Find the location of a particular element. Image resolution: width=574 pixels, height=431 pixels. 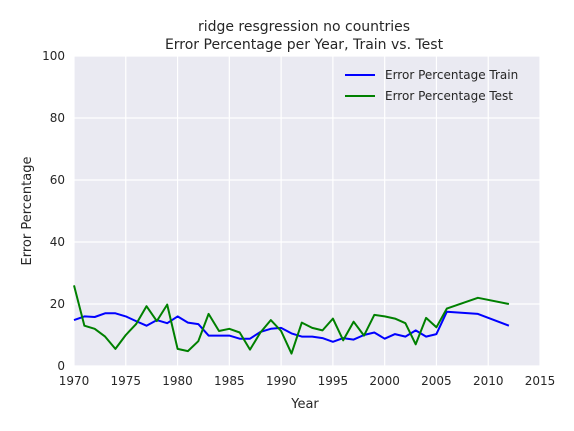

y-tick-label: 0 is located at coordinates (61, 366).